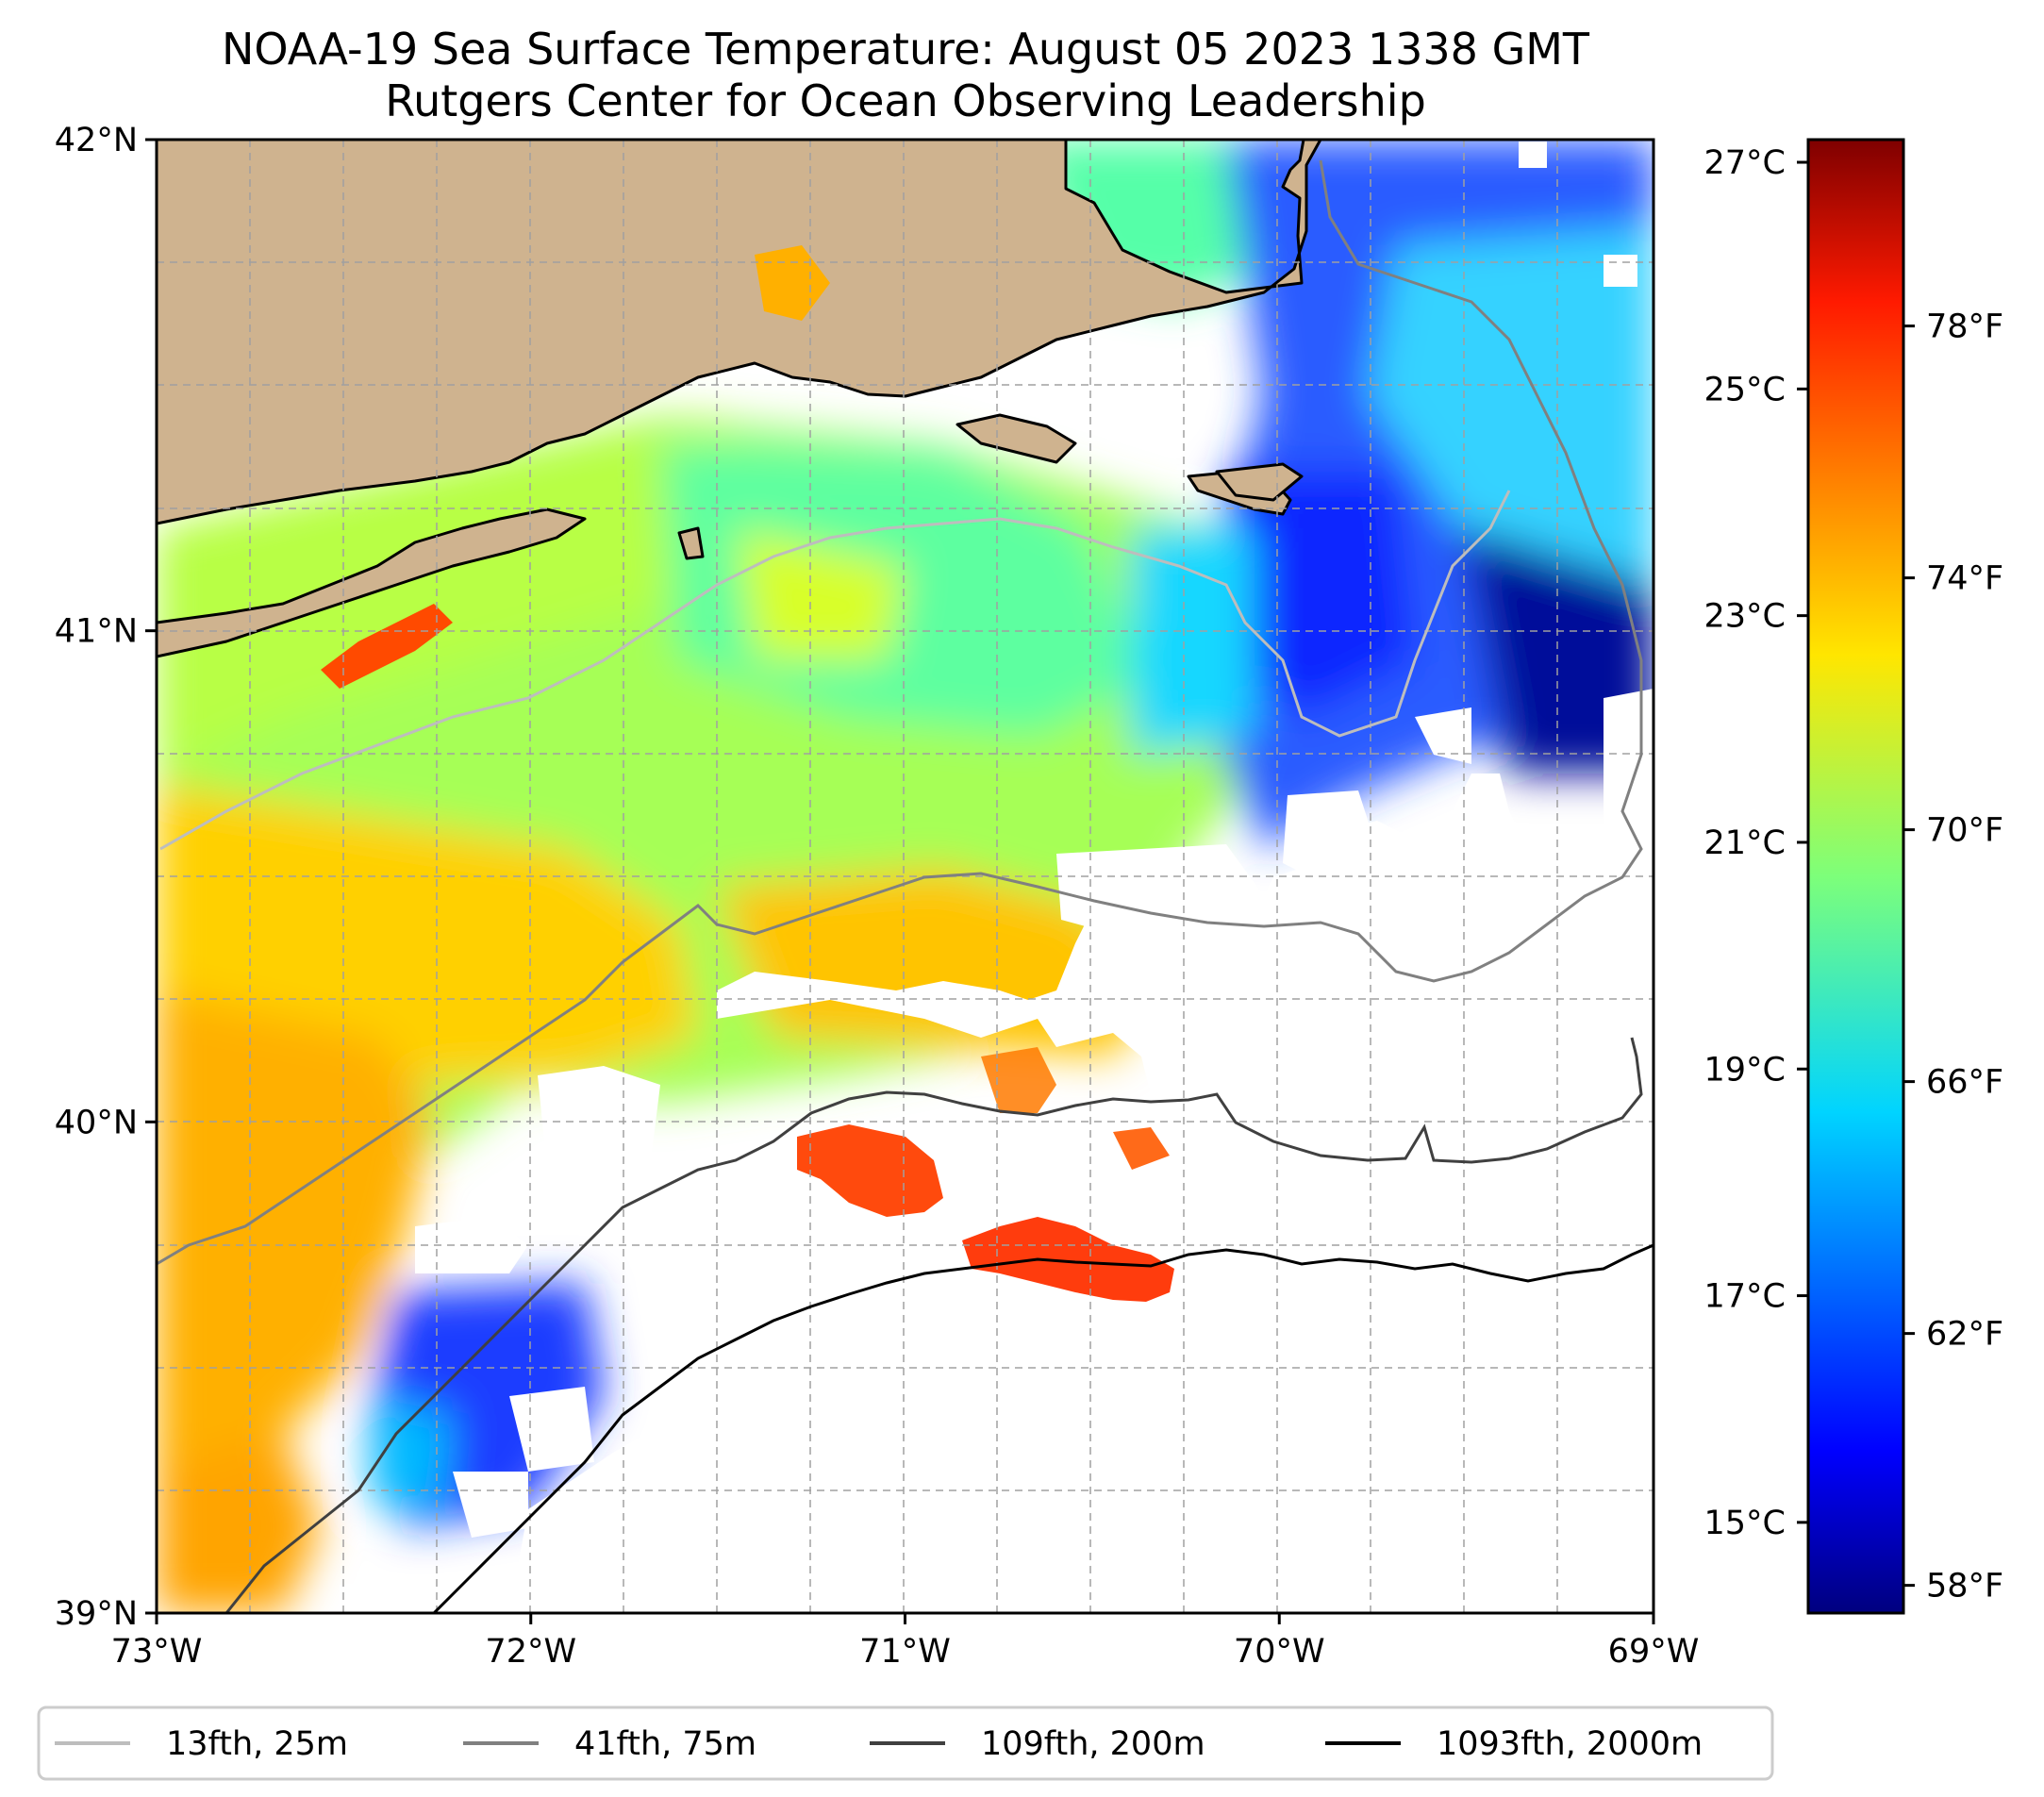 The height and width of the screenshot is (1797, 2044). Describe the element at coordinates (1964, 831) in the screenshot. I see `fahrenheit-tick-label: 70°F` at that location.